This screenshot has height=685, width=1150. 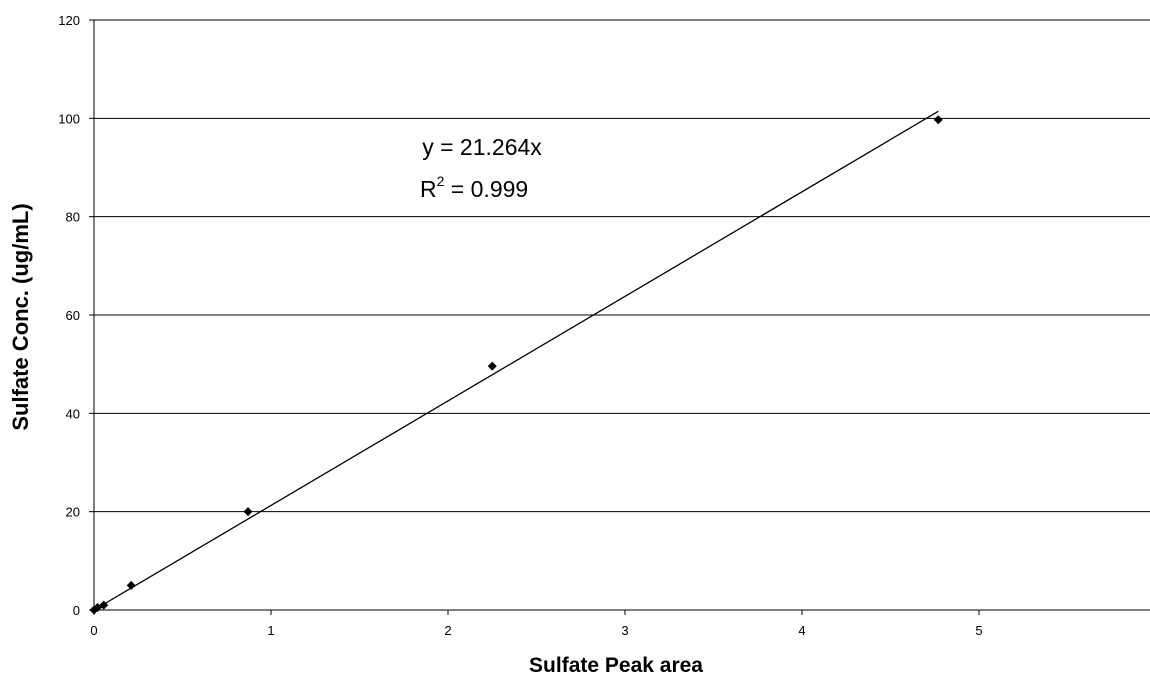 What do you see at coordinates (441, 181) in the screenshot?
I see `r2-superscript: 2` at bounding box center [441, 181].